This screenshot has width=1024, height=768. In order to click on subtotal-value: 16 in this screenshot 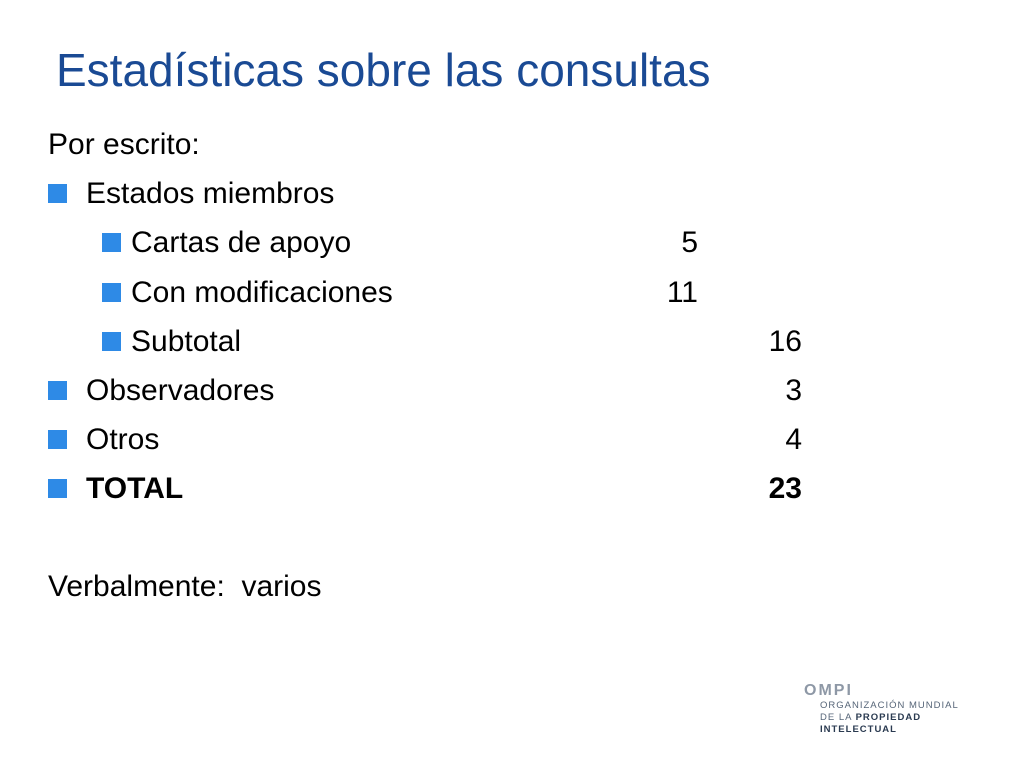, I will do `click(785, 341)`.